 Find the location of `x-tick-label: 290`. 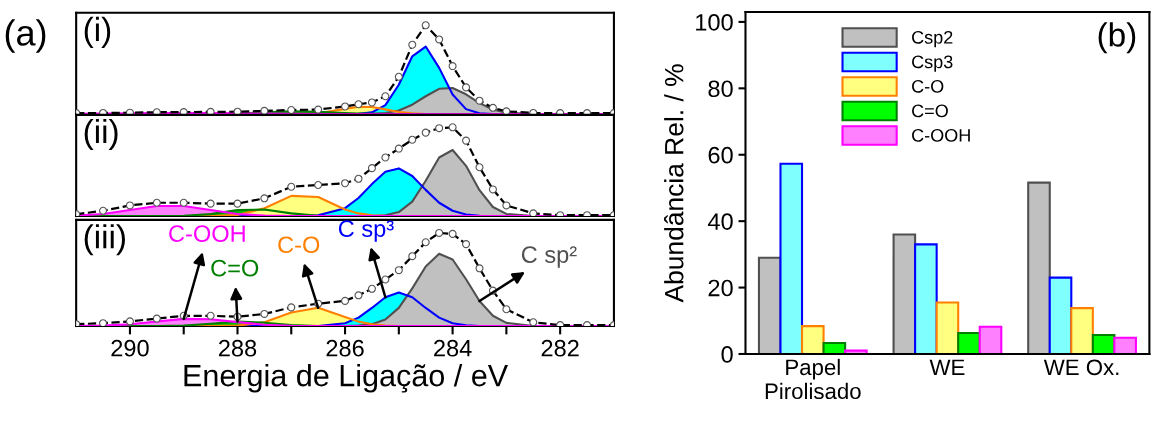

x-tick-label: 290 is located at coordinates (130, 348).